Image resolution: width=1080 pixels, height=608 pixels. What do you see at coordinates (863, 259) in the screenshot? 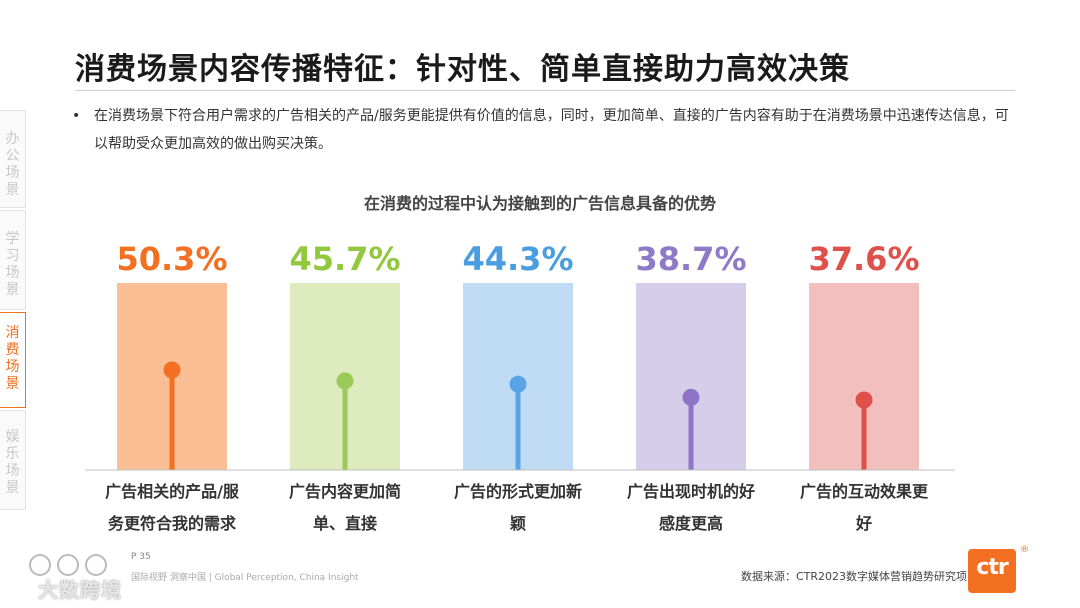
I see `value-label: 37.6%` at bounding box center [863, 259].